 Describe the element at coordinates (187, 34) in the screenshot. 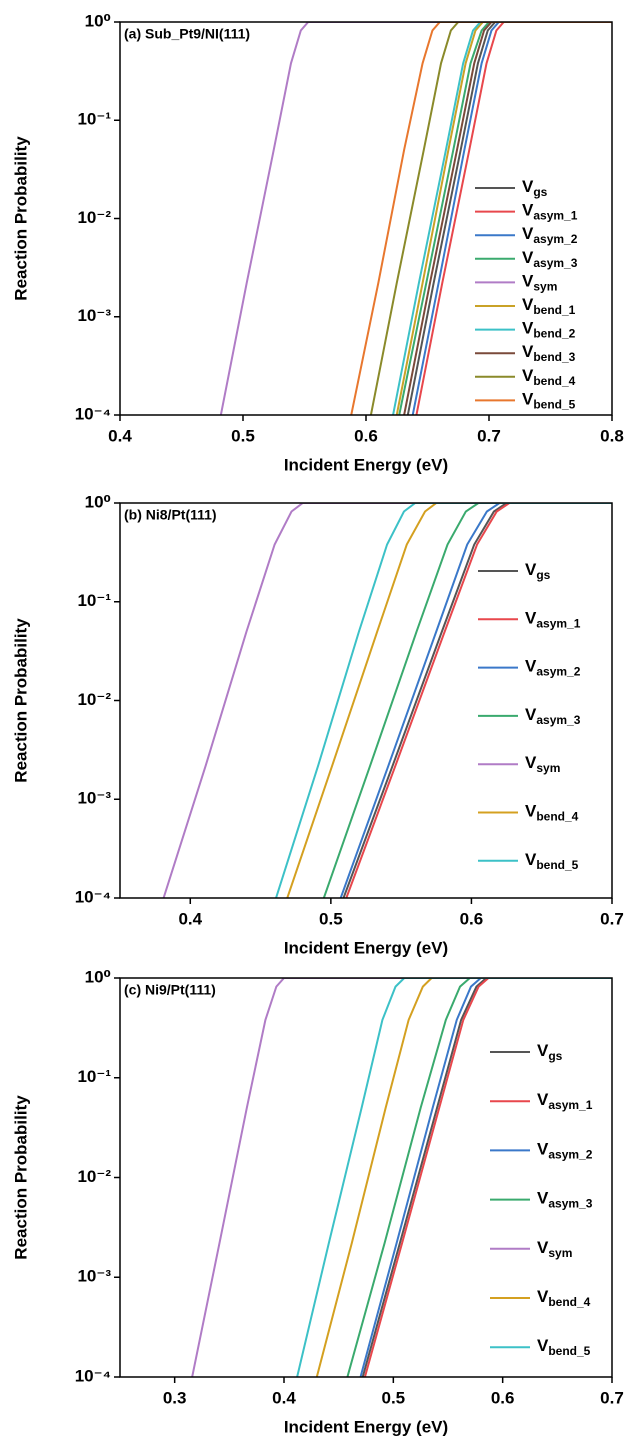

I see `panel-label: (a) Sub_Pt9/NI(111)` at that location.